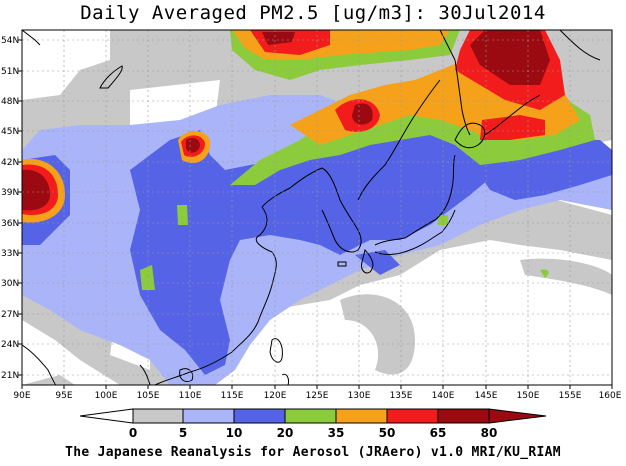 This screenshot has width=626, height=466. I want to click on coastline-bohai, so click(311, 210).